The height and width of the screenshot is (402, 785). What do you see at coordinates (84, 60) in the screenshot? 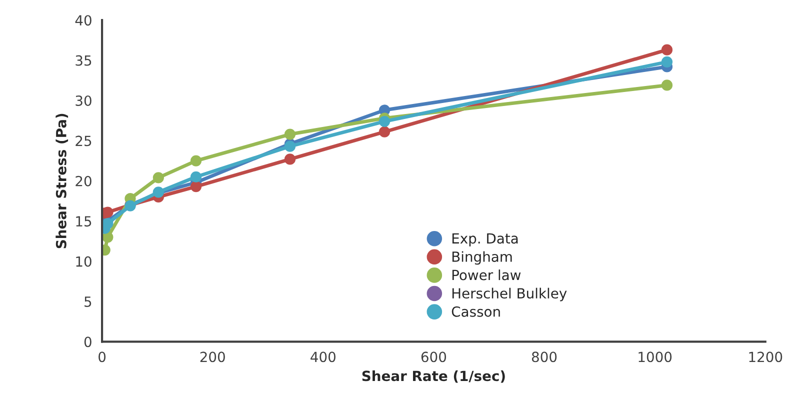
I see `y-tick-label: 35` at bounding box center [84, 60].